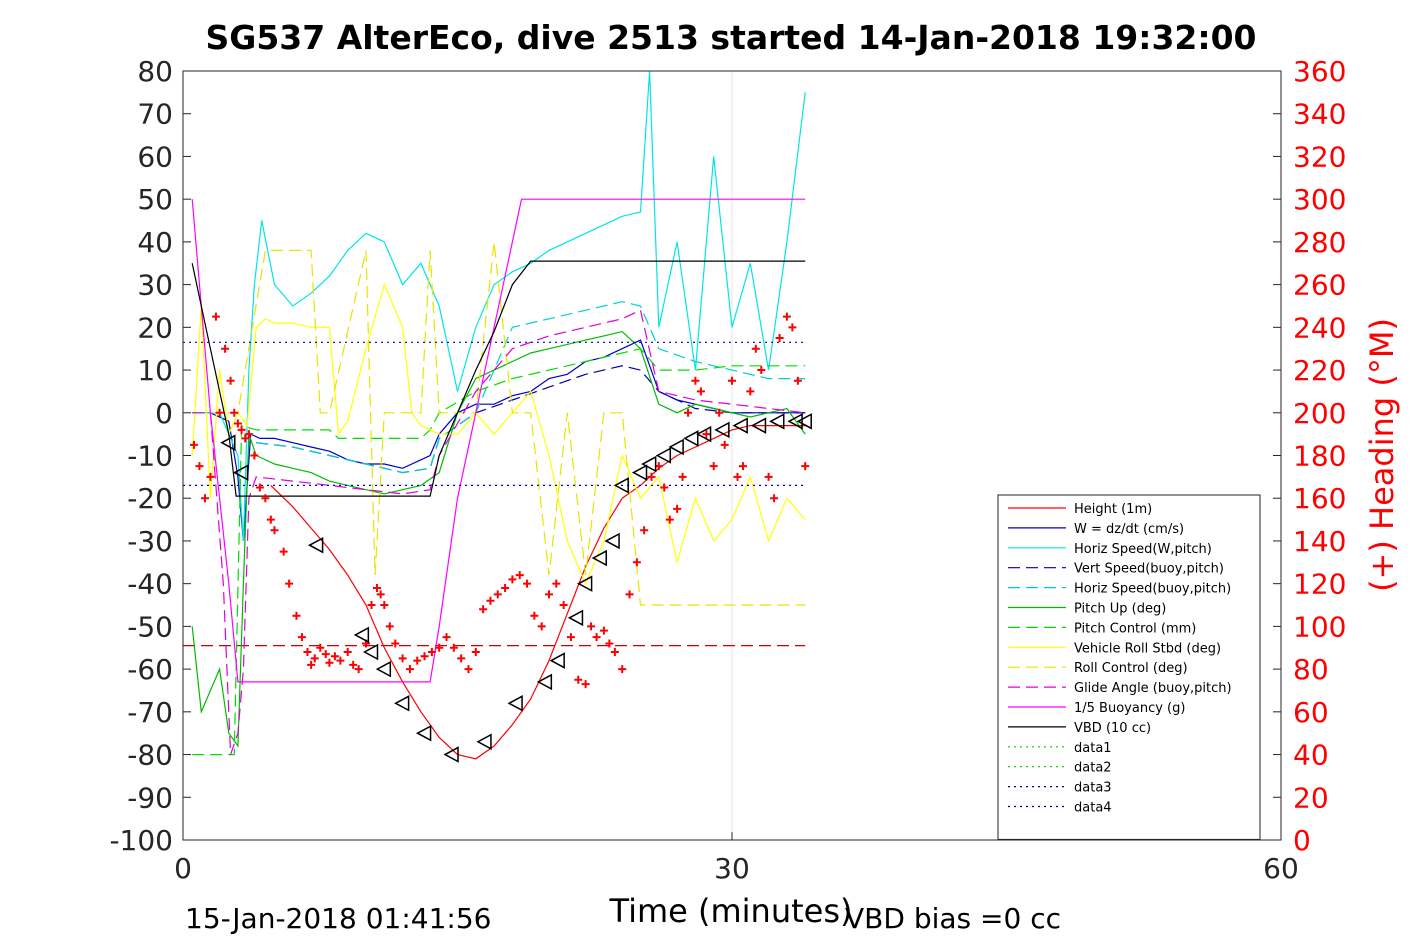 This screenshot has height=945, width=1417. What do you see at coordinates (1143, 549) in the screenshot?
I see `legend-entry-2: Horiz Speed(W,pitch)` at bounding box center [1143, 549].